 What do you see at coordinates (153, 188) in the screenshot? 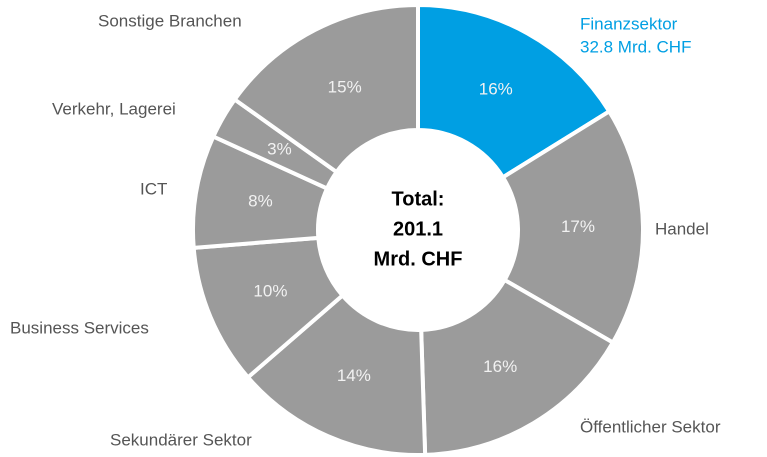
I see `category-label: ICT` at bounding box center [153, 188].